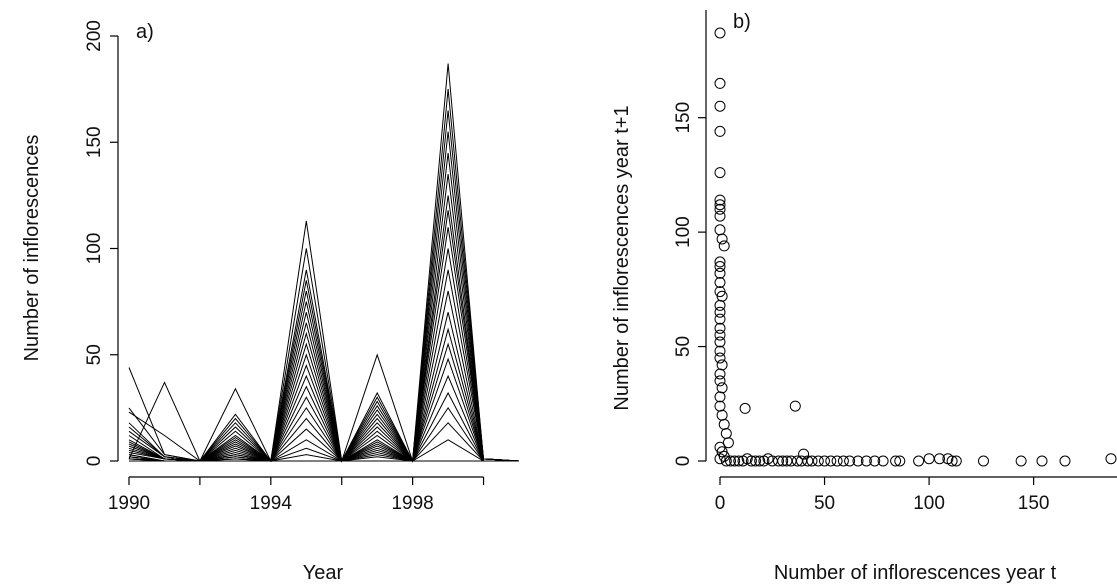  What do you see at coordinates (742, 22) in the screenshot?
I see `panel-b-label: b)` at bounding box center [742, 22].